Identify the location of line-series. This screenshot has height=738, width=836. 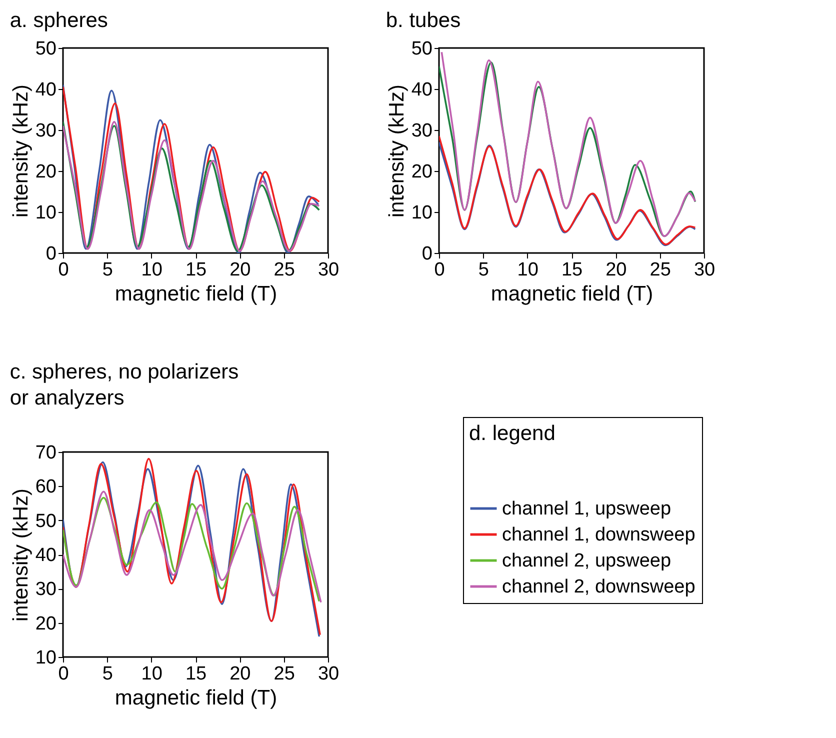
(191, 186).